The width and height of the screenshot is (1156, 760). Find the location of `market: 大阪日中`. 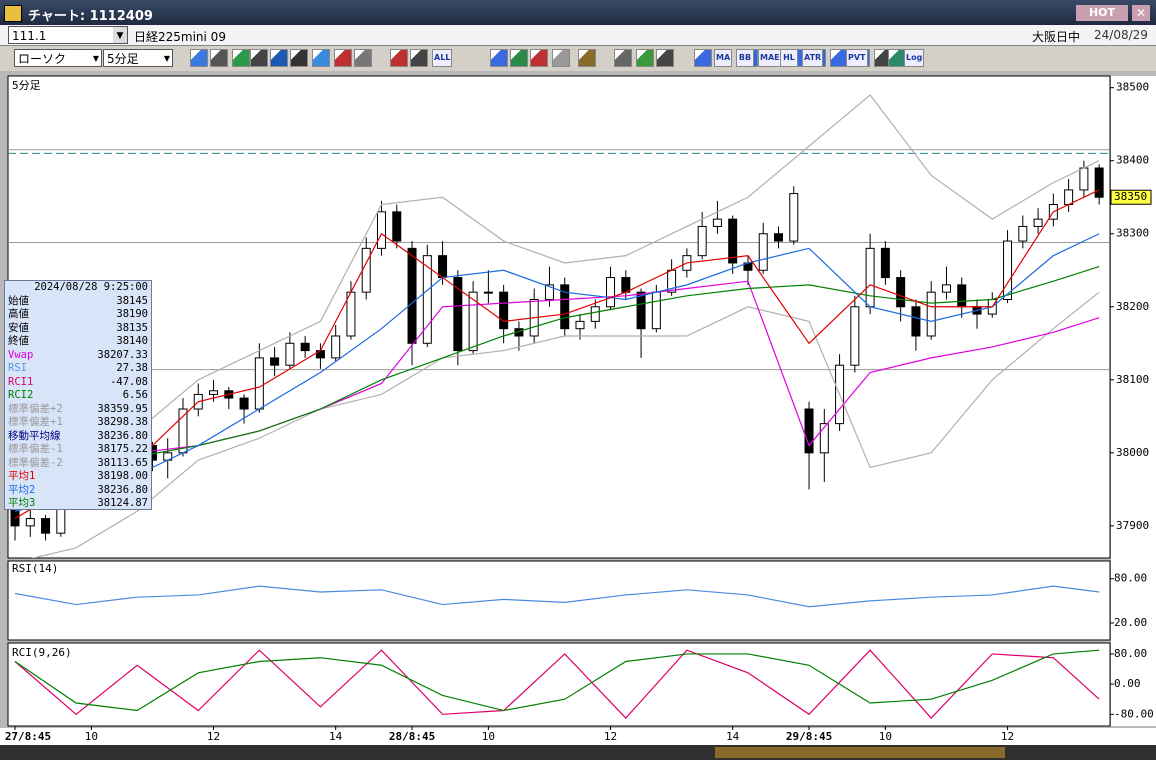

market: 大阪日中 is located at coordinates (1056, 37).